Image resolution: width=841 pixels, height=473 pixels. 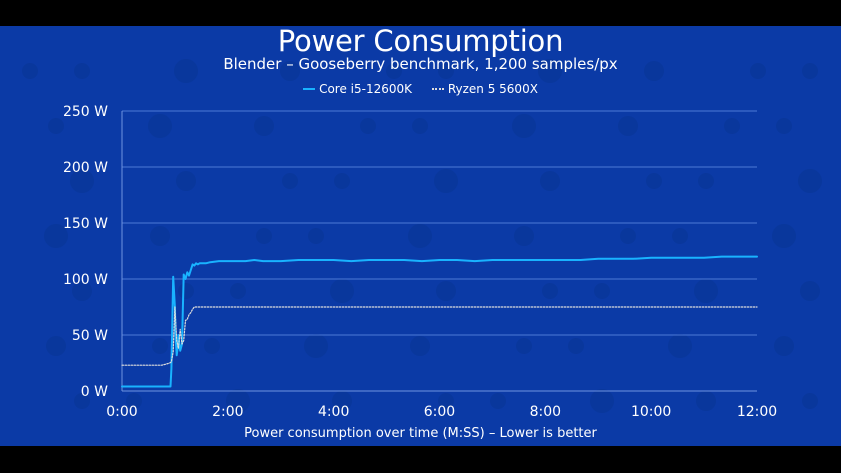 I want to click on legend-label-ryzen-5: Ryzen 5 5600X, so click(x=492, y=88).